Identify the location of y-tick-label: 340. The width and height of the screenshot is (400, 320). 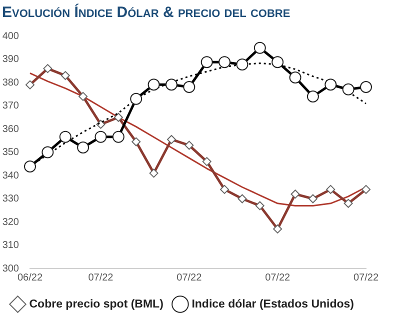
(11, 176).